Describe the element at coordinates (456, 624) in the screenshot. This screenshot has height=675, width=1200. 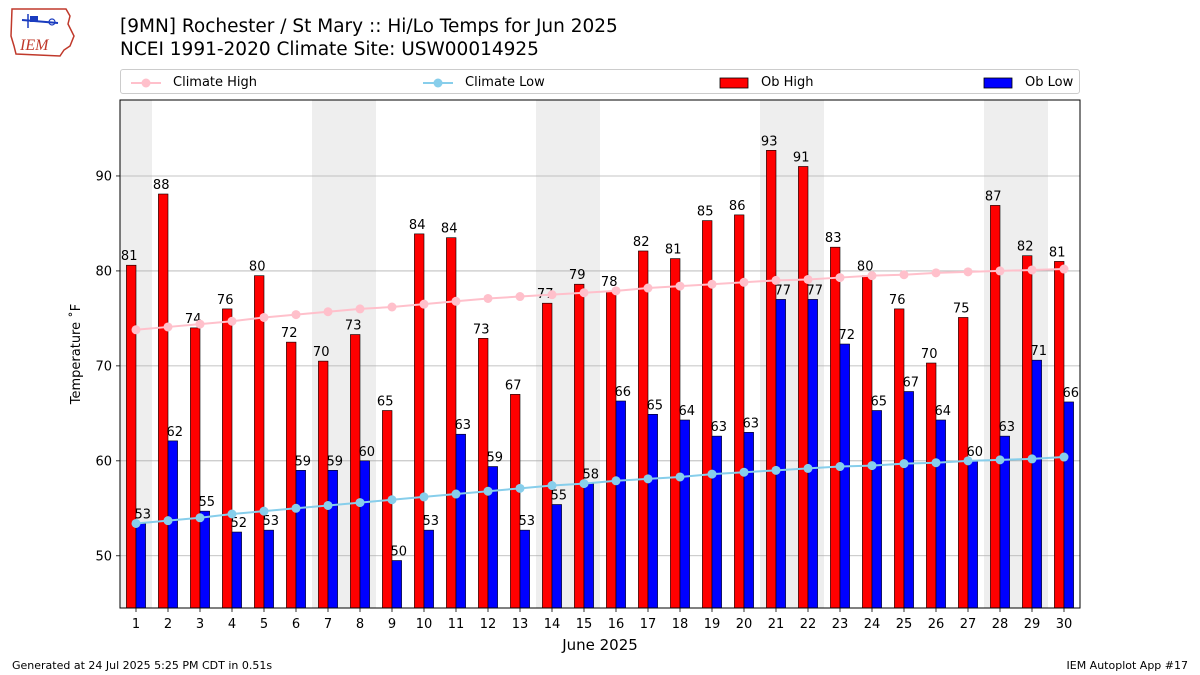
I see `x-tick-label: 11` at that location.